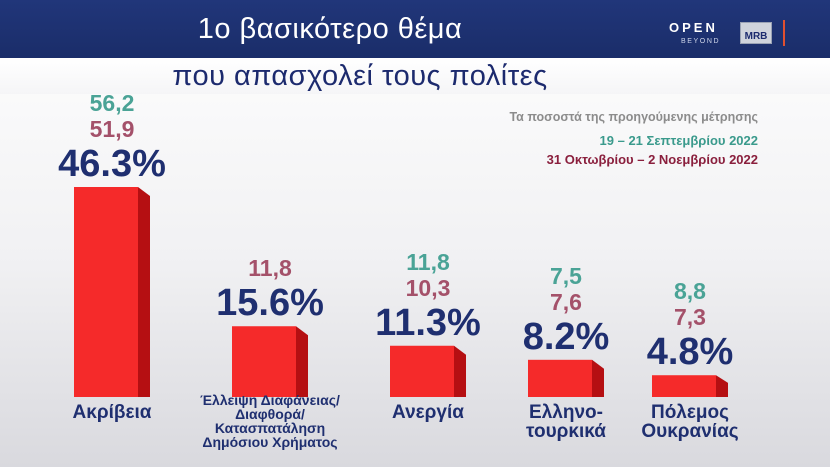 This screenshot has height=467, width=830. What do you see at coordinates (784, 33) in the screenshot?
I see `logo-divider` at bounding box center [784, 33].